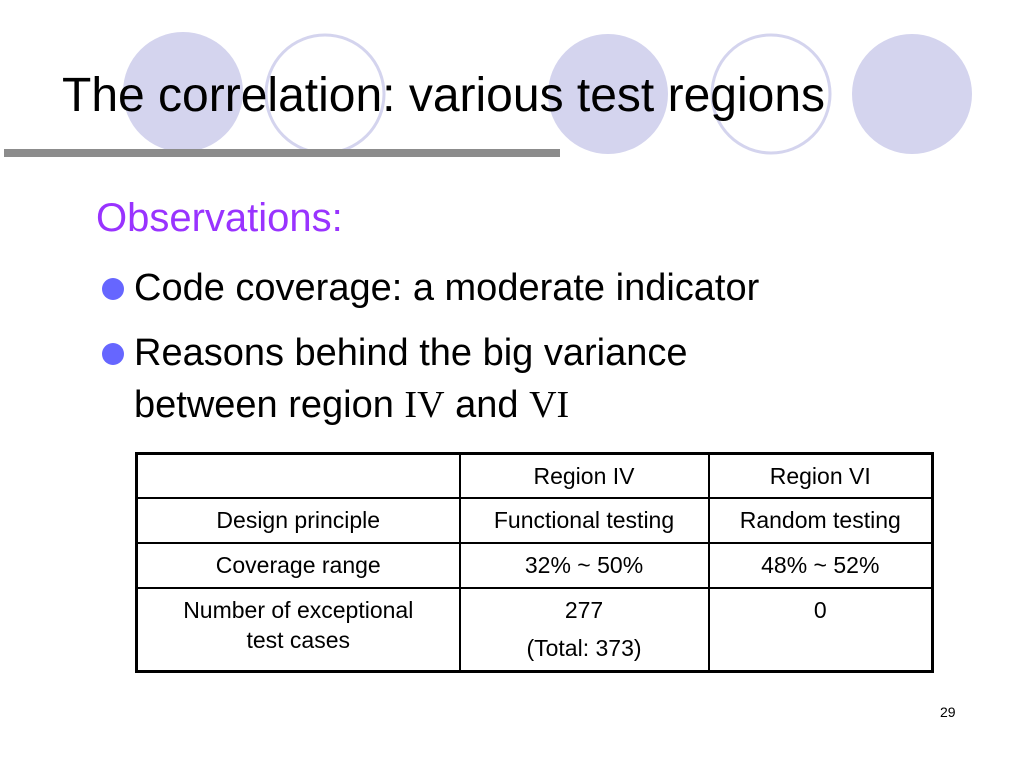 This screenshot has width=1024, height=768. I want to click on table-cell: 48% ~ 52%, so click(820, 565).